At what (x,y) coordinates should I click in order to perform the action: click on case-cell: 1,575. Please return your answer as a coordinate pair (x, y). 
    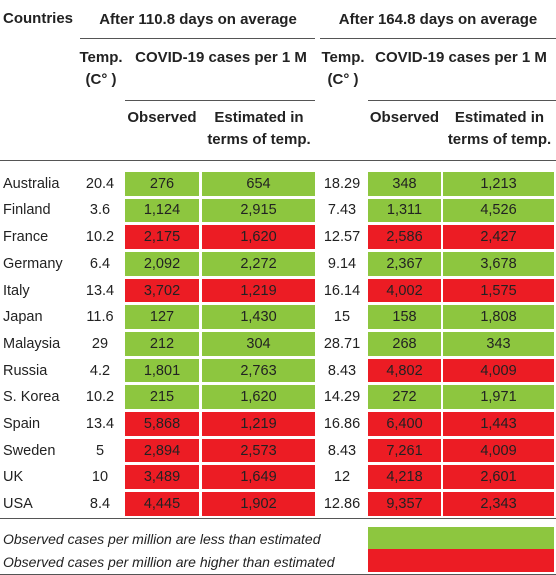
    Looking at the image, I should click on (498, 290).